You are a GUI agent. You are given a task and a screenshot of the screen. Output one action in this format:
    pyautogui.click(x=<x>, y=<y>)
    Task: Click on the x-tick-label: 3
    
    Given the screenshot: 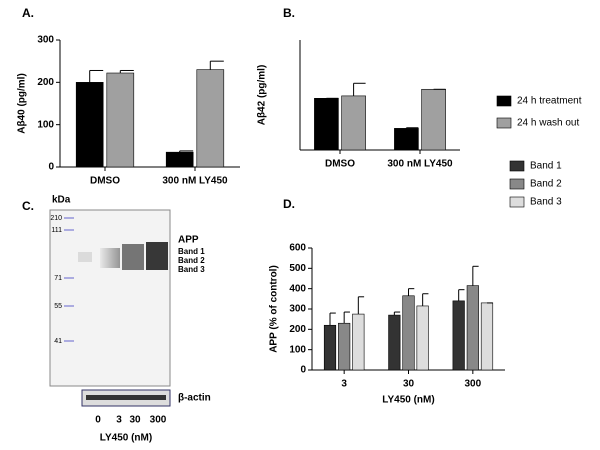 What is the action you would take?
    pyautogui.click(x=344, y=384)
    